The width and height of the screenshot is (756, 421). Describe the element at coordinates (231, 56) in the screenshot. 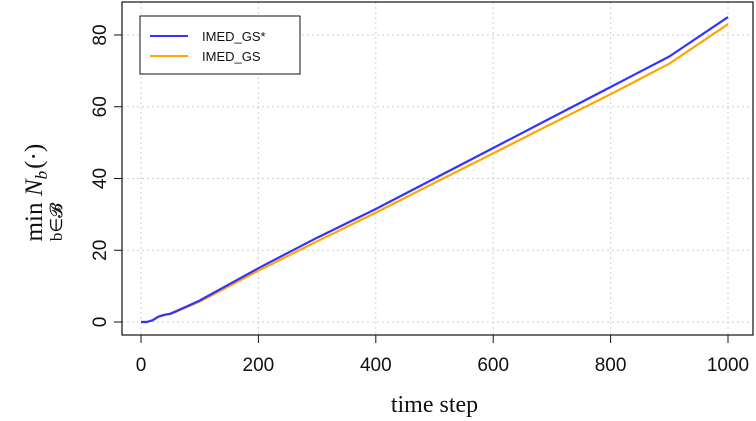

I see `legend-label: IMED_GS` at that location.